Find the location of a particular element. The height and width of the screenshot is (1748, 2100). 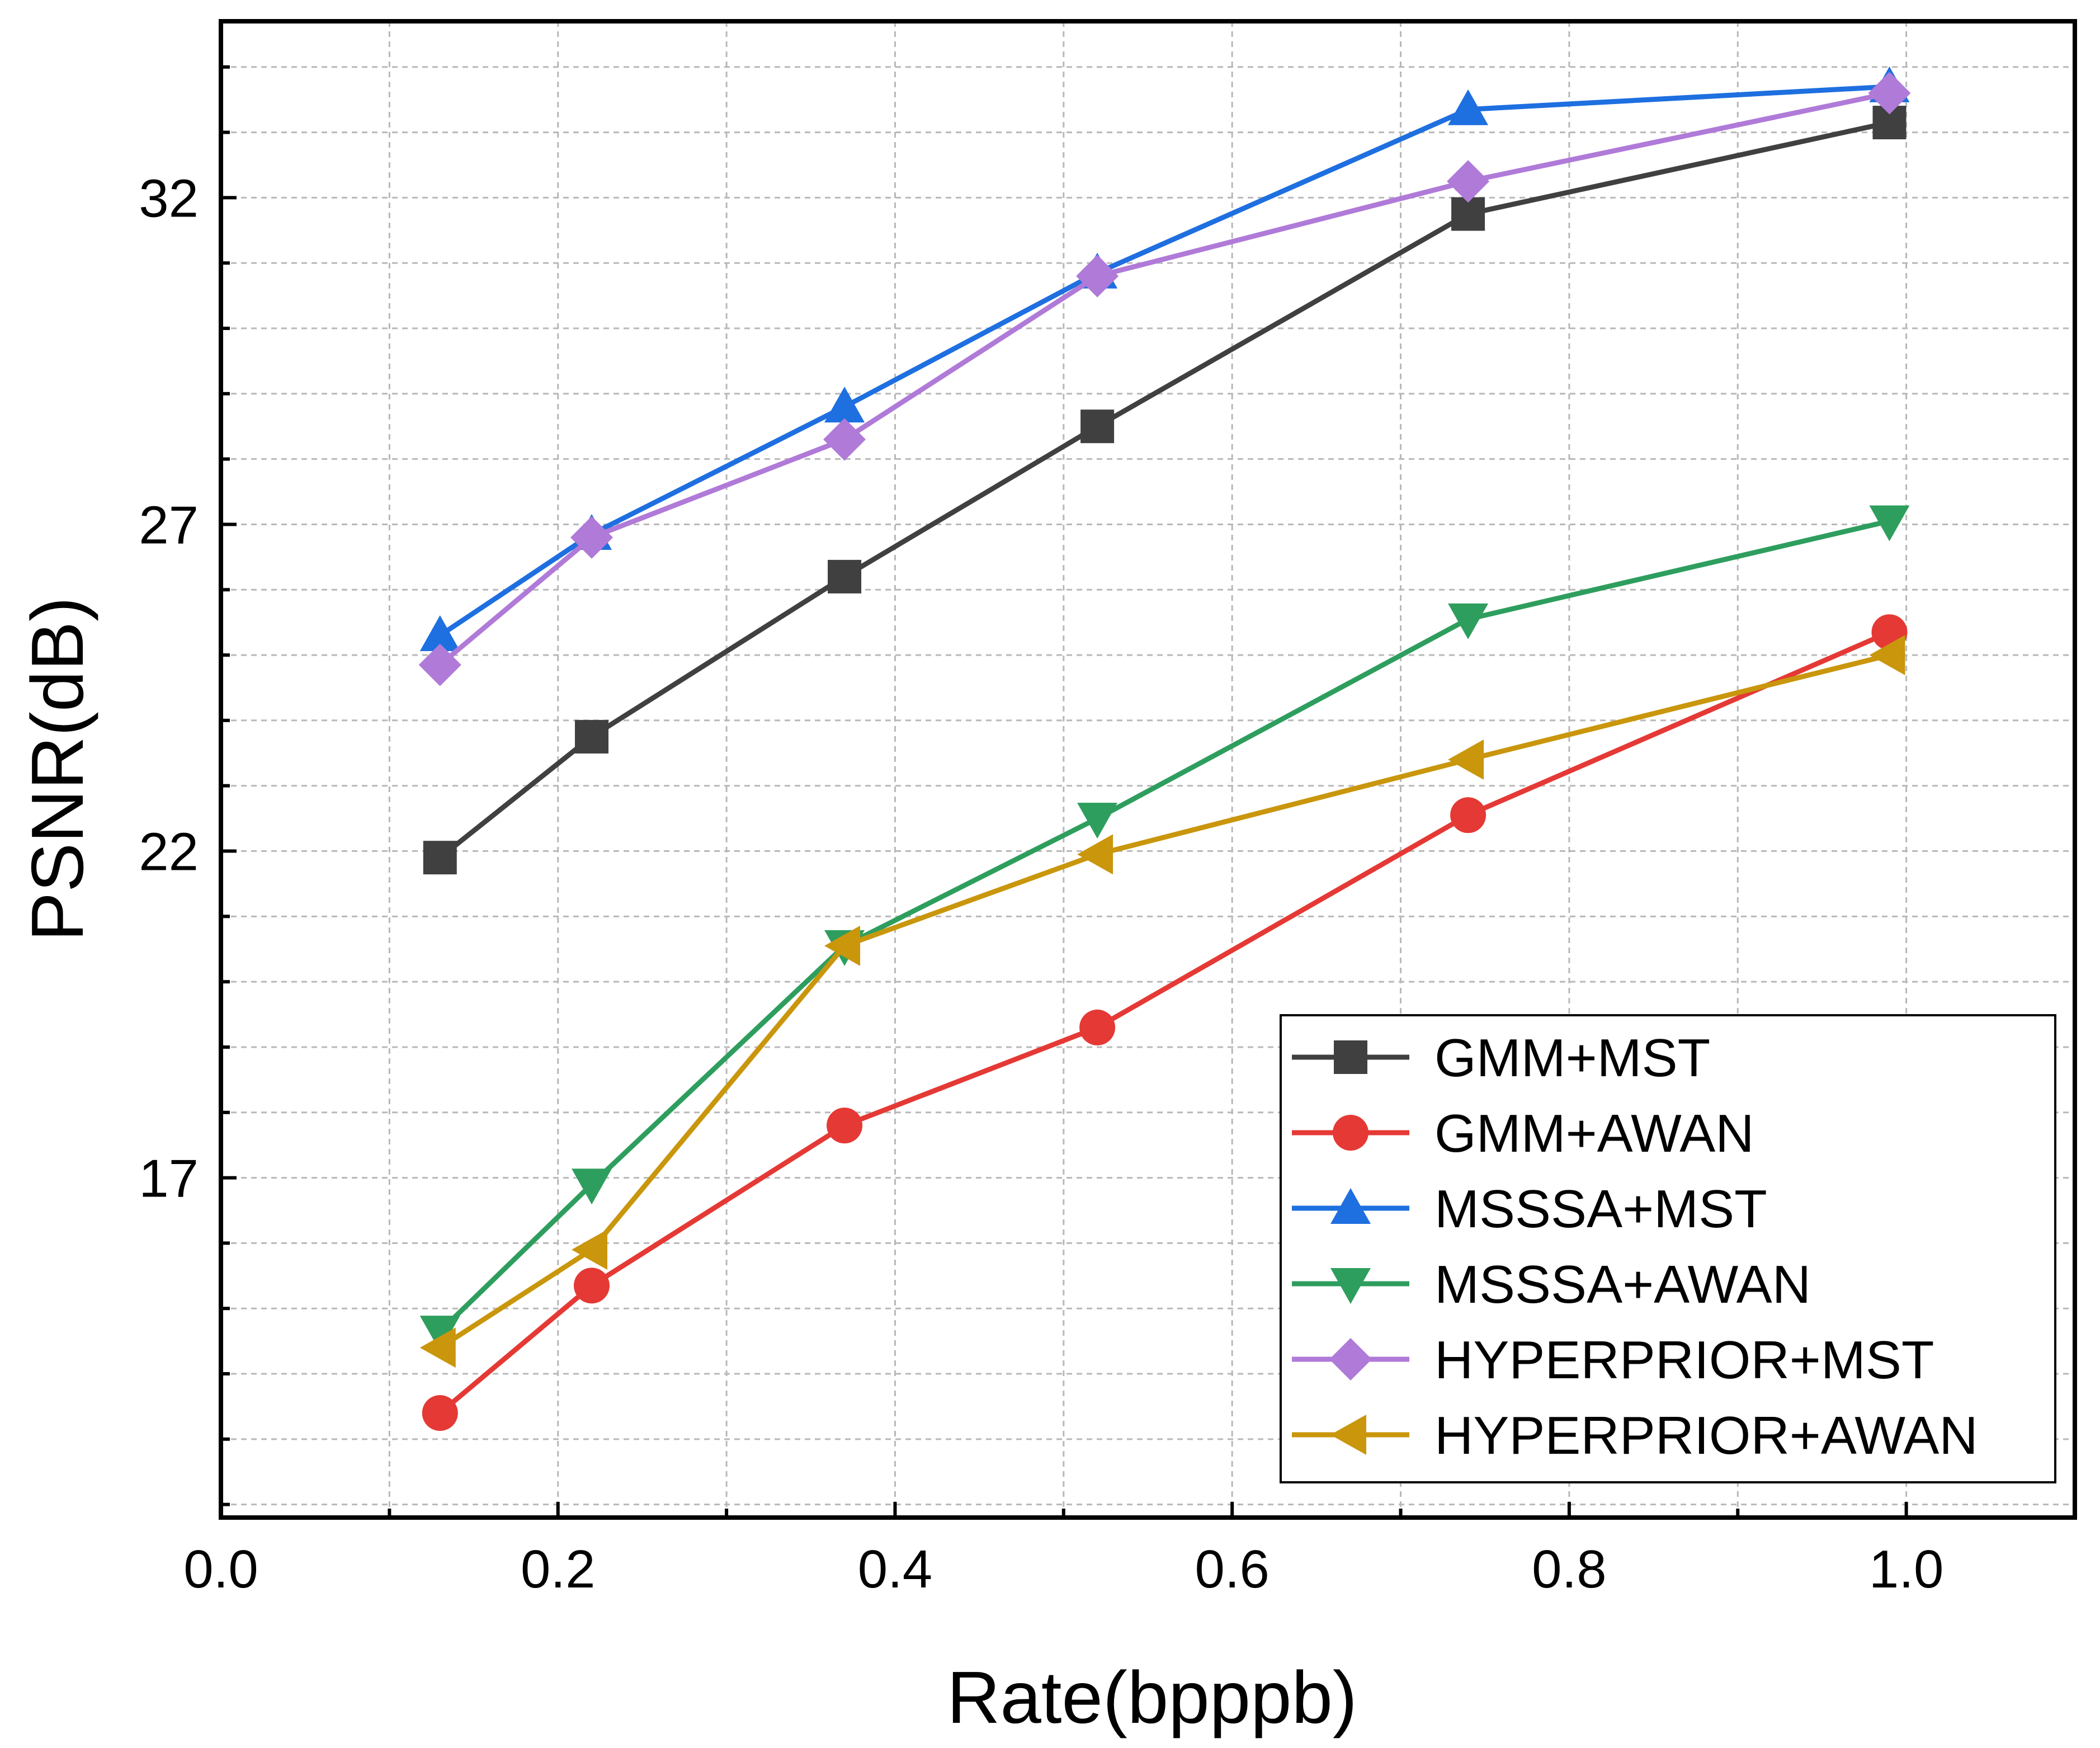

legend-box is located at coordinates (1668, 1248).